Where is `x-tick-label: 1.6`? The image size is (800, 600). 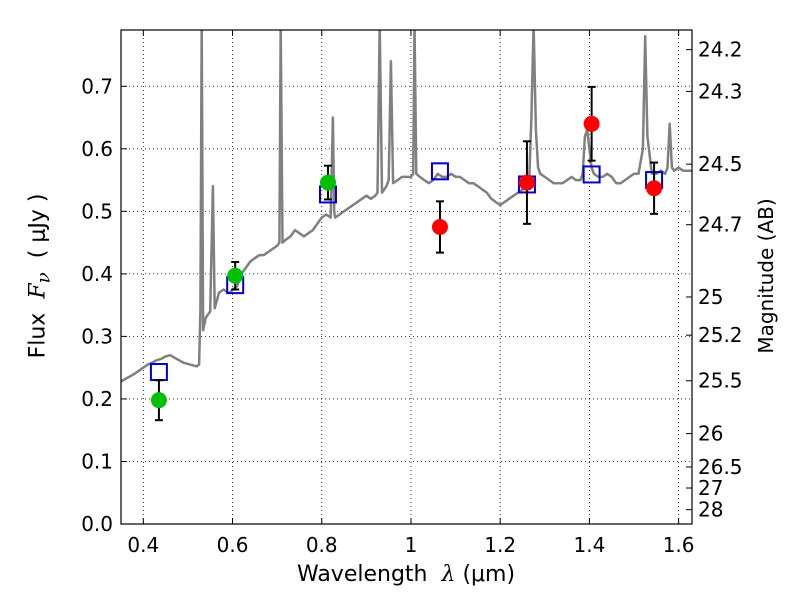
x-tick-label: 1.6 is located at coordinates (679, 545).